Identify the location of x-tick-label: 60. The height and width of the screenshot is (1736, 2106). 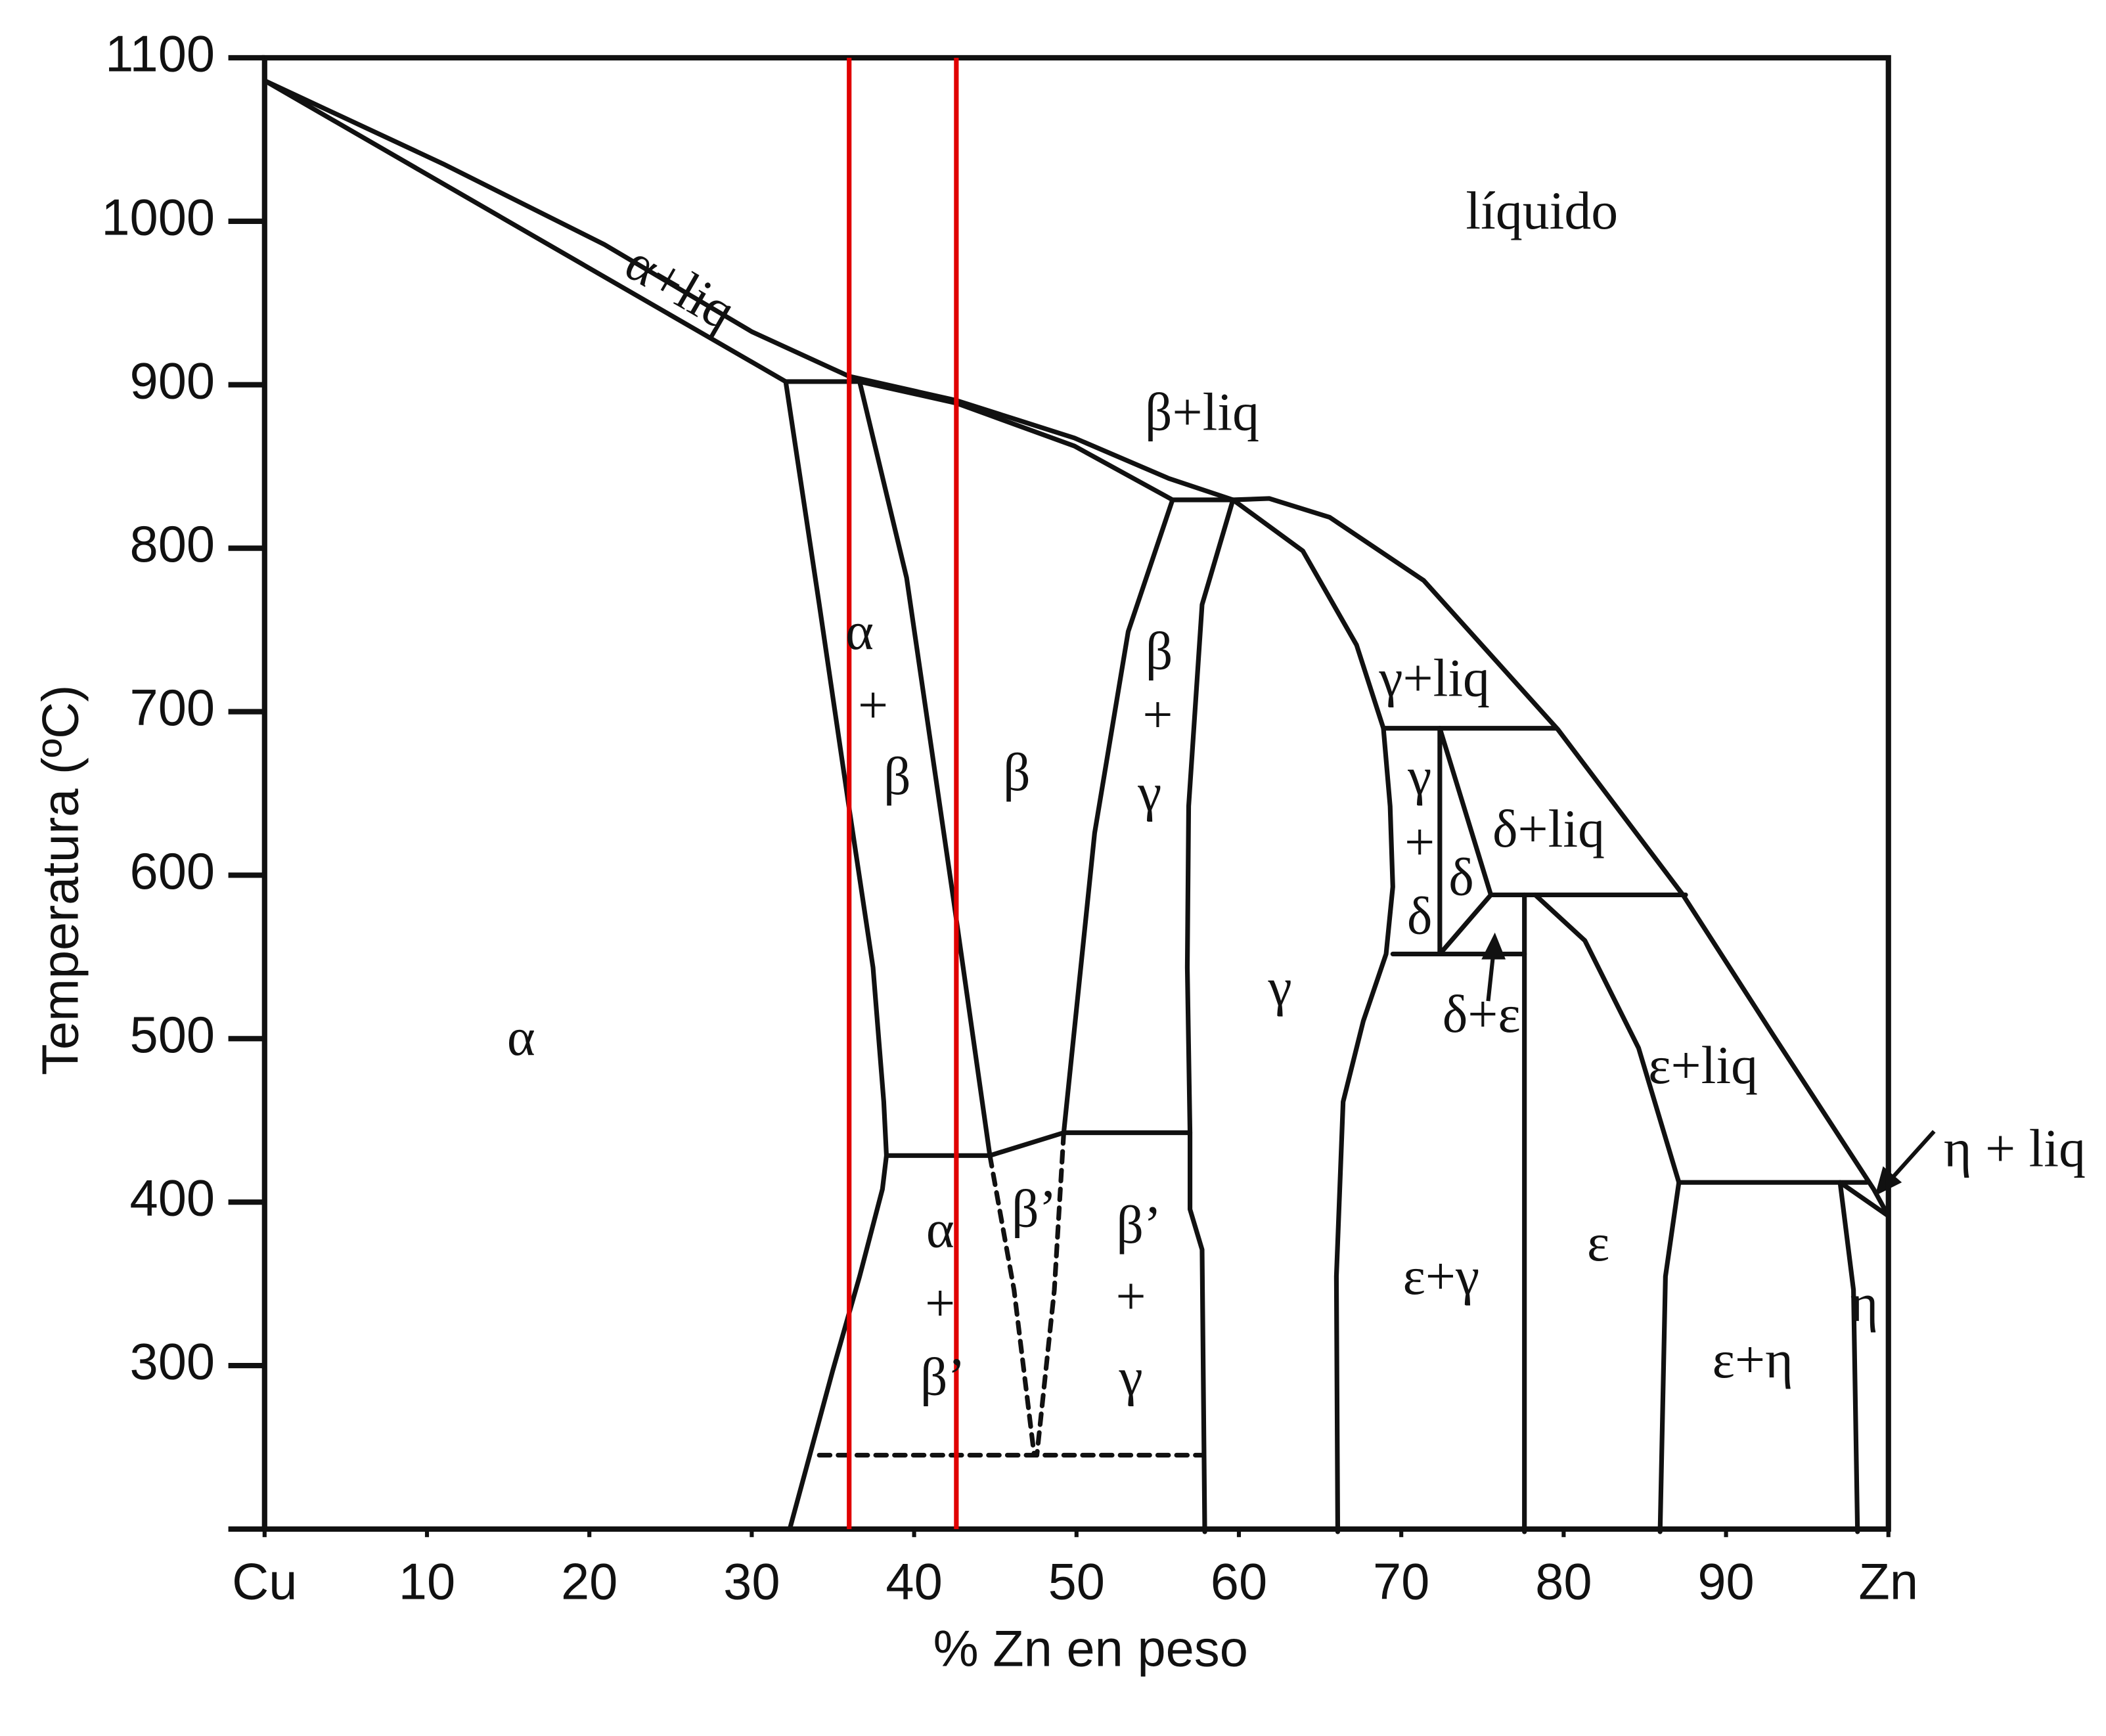
(1239, 1581).